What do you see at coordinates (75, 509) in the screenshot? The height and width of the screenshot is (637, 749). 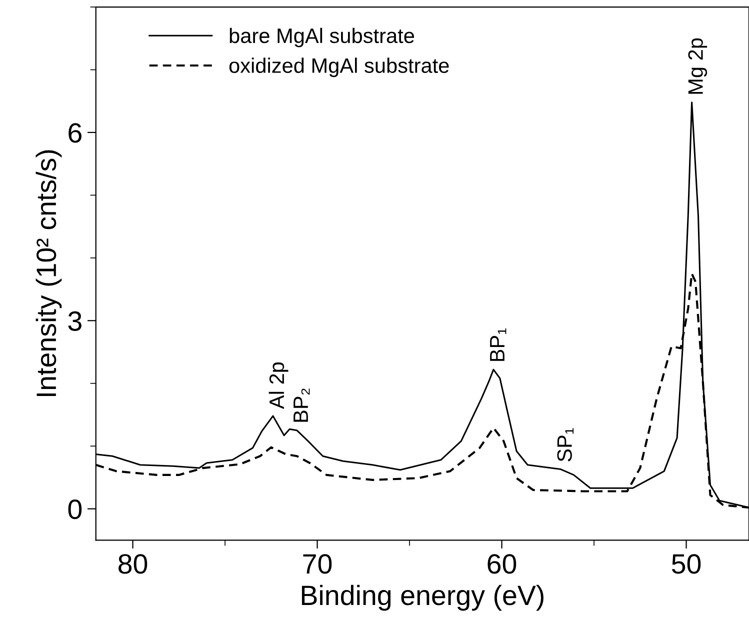 I see `y-tick-label: 0` at bounding box center [75, 509].